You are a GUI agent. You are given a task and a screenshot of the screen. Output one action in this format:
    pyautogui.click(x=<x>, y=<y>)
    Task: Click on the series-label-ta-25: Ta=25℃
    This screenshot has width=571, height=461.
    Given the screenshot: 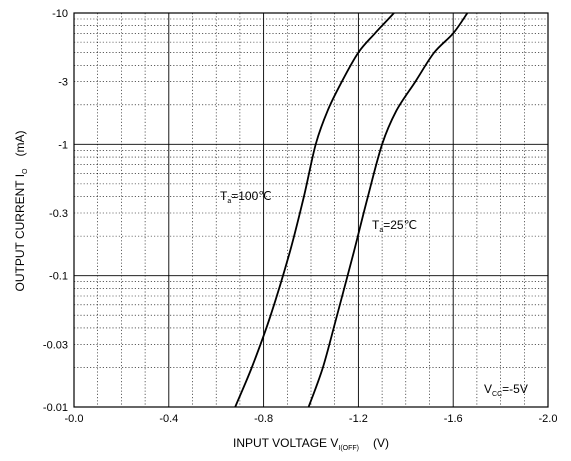 What is the action you would take?
    pyautogui.click(x=394, y=226)
    